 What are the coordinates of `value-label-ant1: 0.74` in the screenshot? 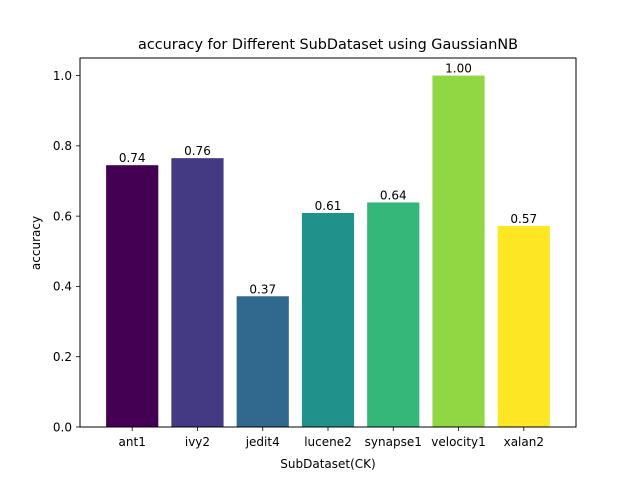 It's located at (132, 158).